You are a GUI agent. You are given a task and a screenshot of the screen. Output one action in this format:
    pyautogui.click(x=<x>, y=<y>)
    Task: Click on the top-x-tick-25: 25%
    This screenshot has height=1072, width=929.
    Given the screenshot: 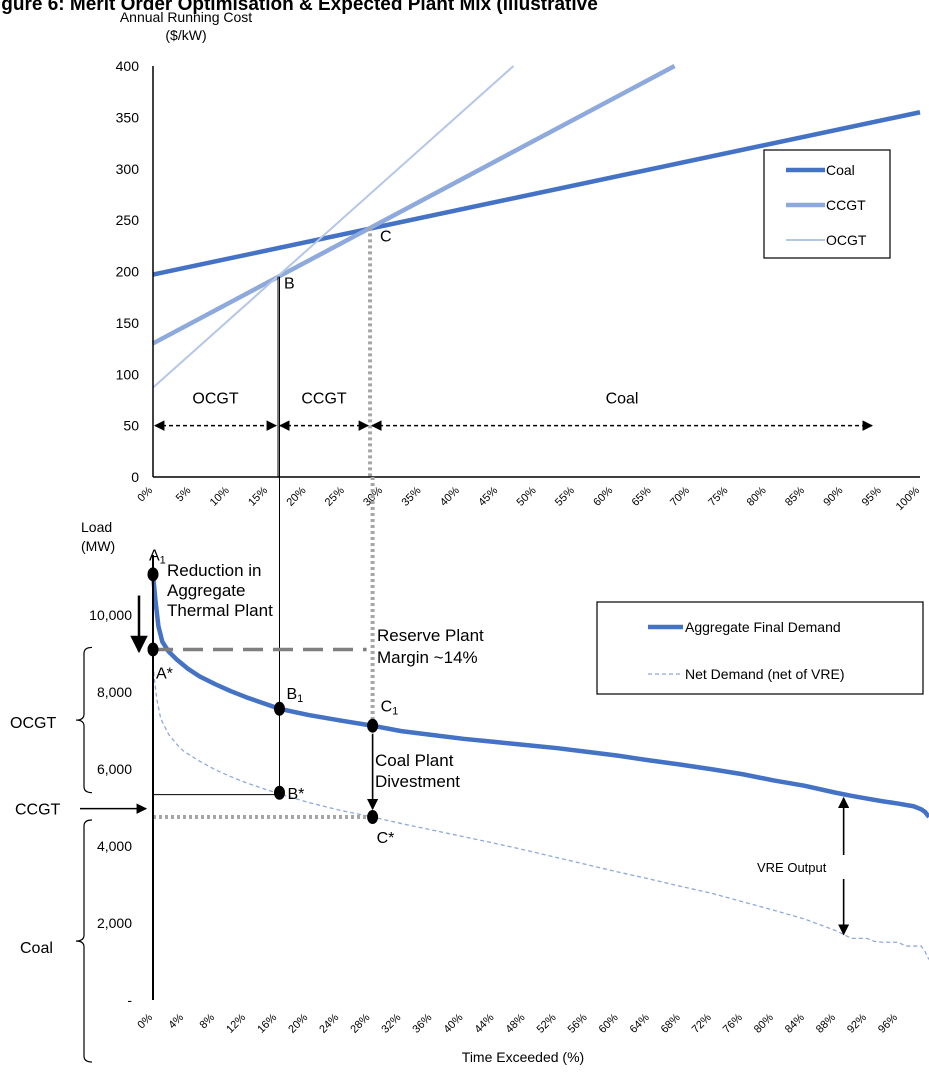 What is the action you would take?
    pyautogui.click(x=335, y=496)
    